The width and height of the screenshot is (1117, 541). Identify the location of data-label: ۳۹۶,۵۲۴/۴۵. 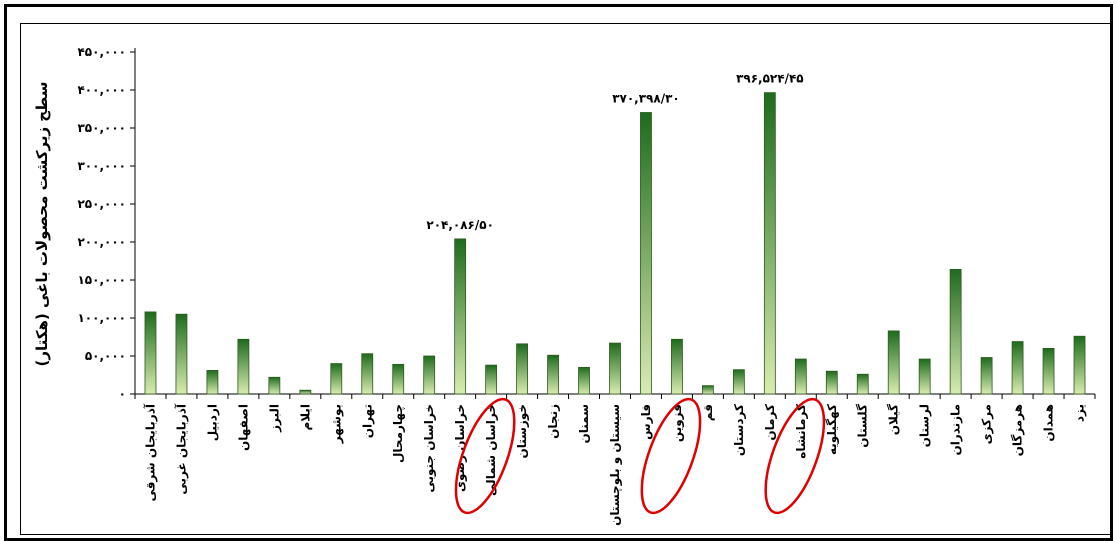
(770, 79).